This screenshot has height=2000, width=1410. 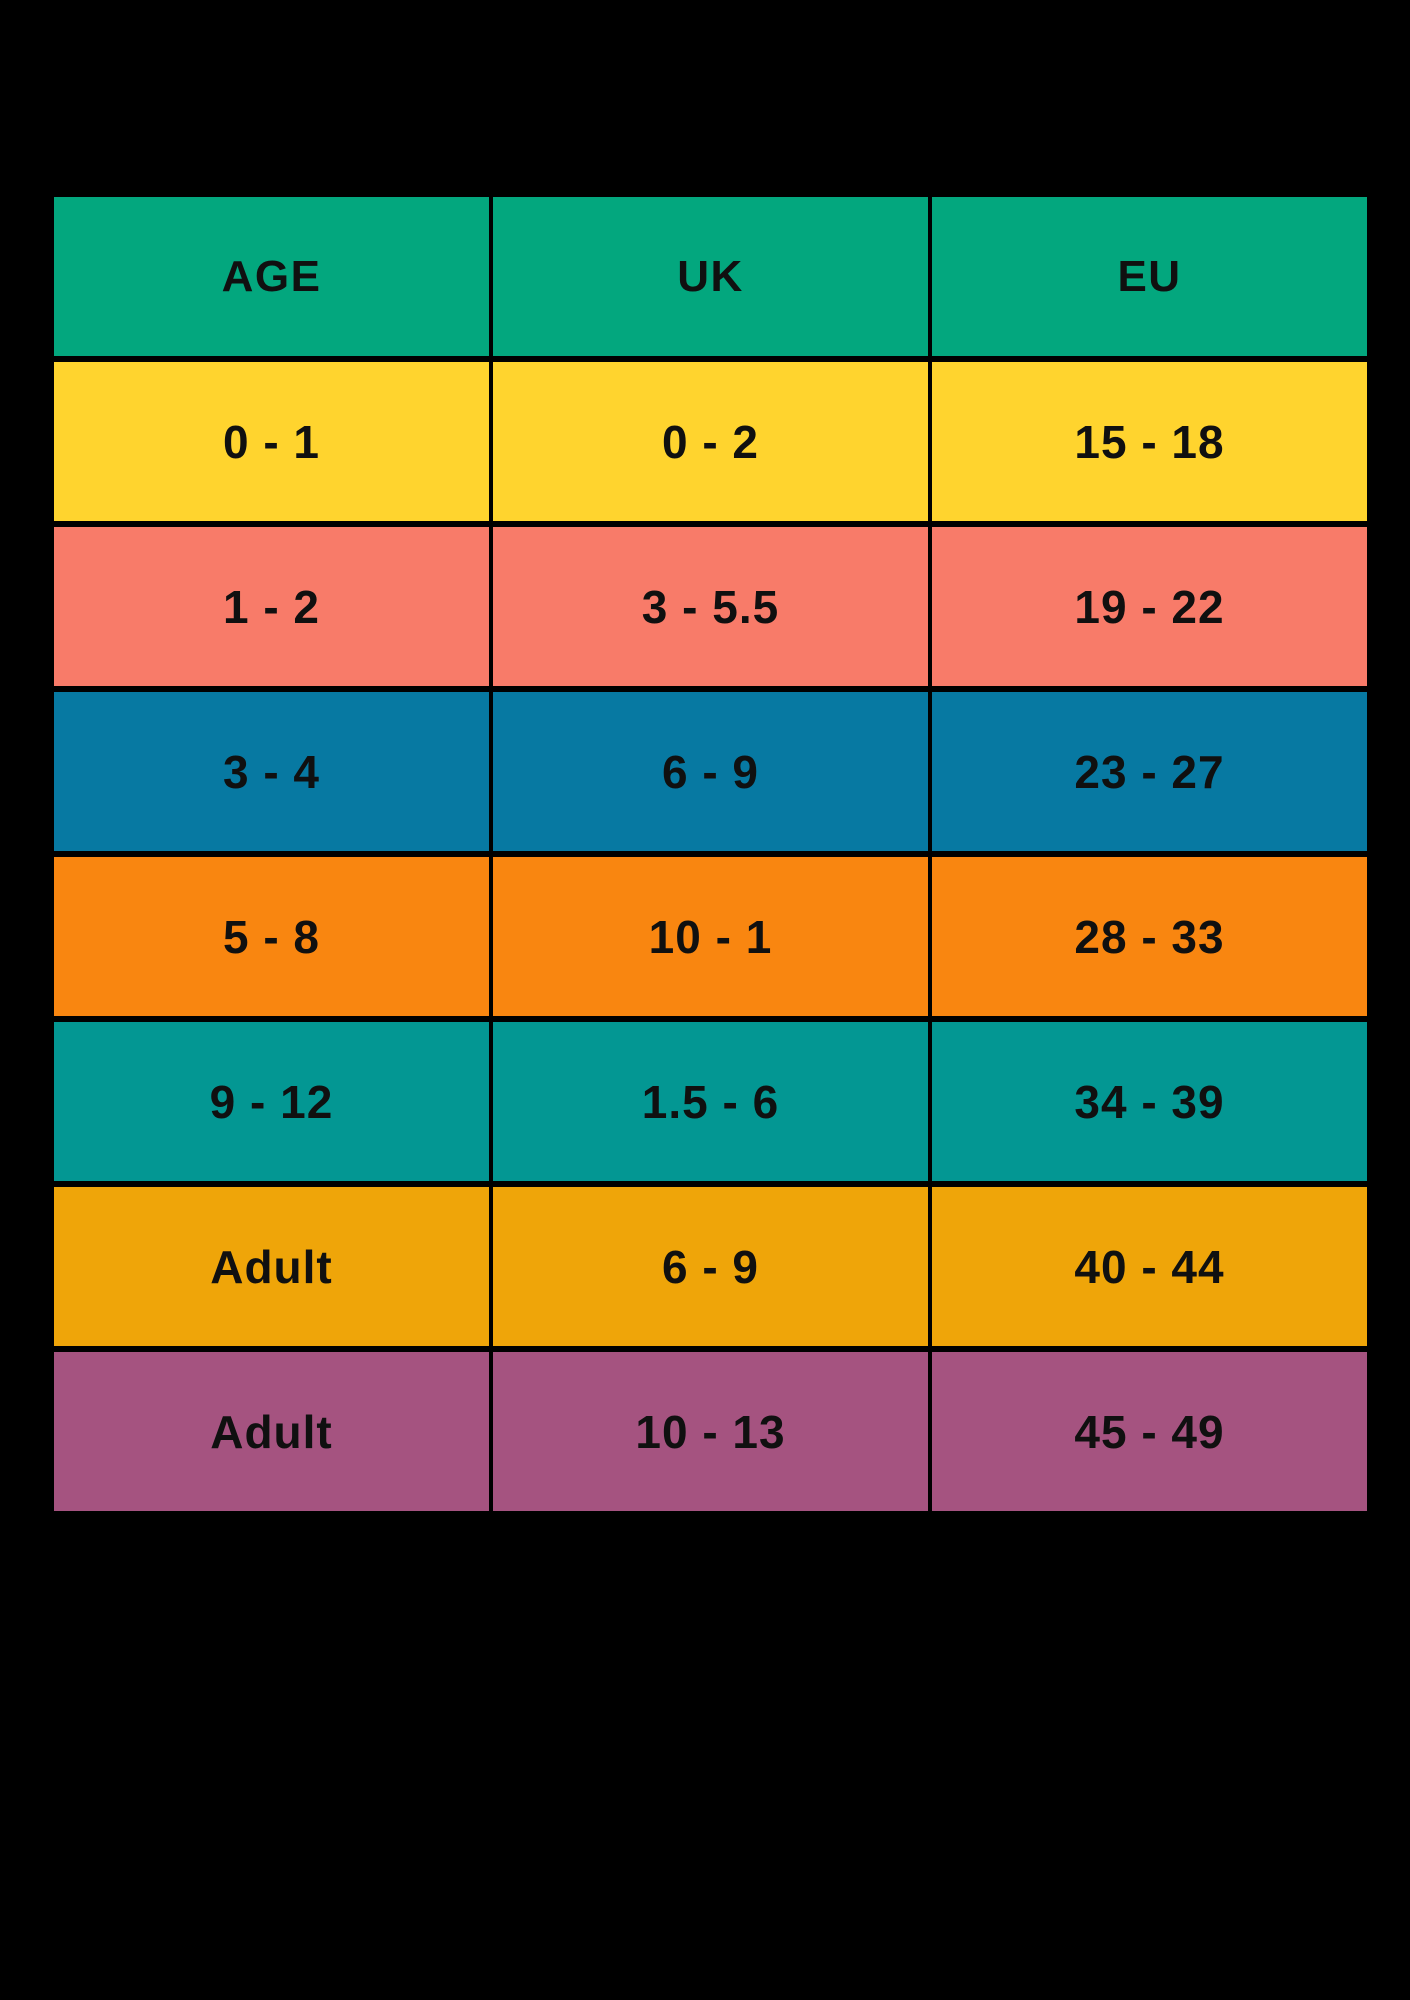 I want to click on table-cell-age: 9 - 12, so click(x=271, y=1101).